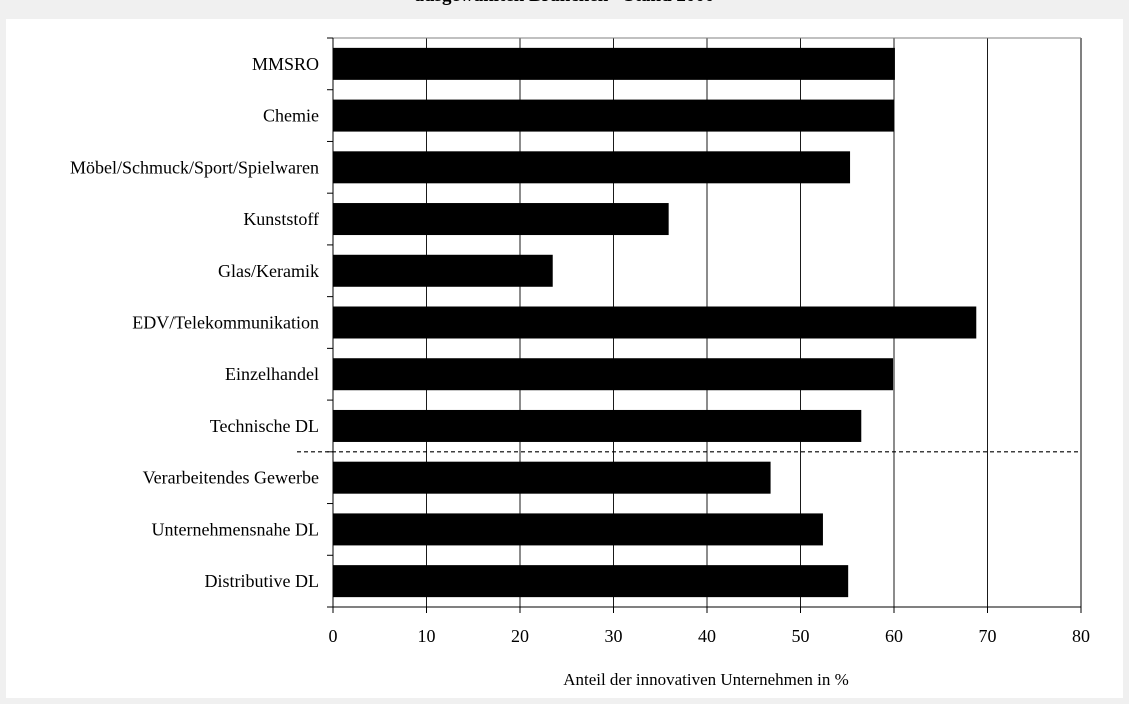 The height and width of the screenshot is (704, 1129). What do you see at coordinates (264, 426) in the screenshot?
I see `category-label: Technische DL` at bounding box center [264, 426].